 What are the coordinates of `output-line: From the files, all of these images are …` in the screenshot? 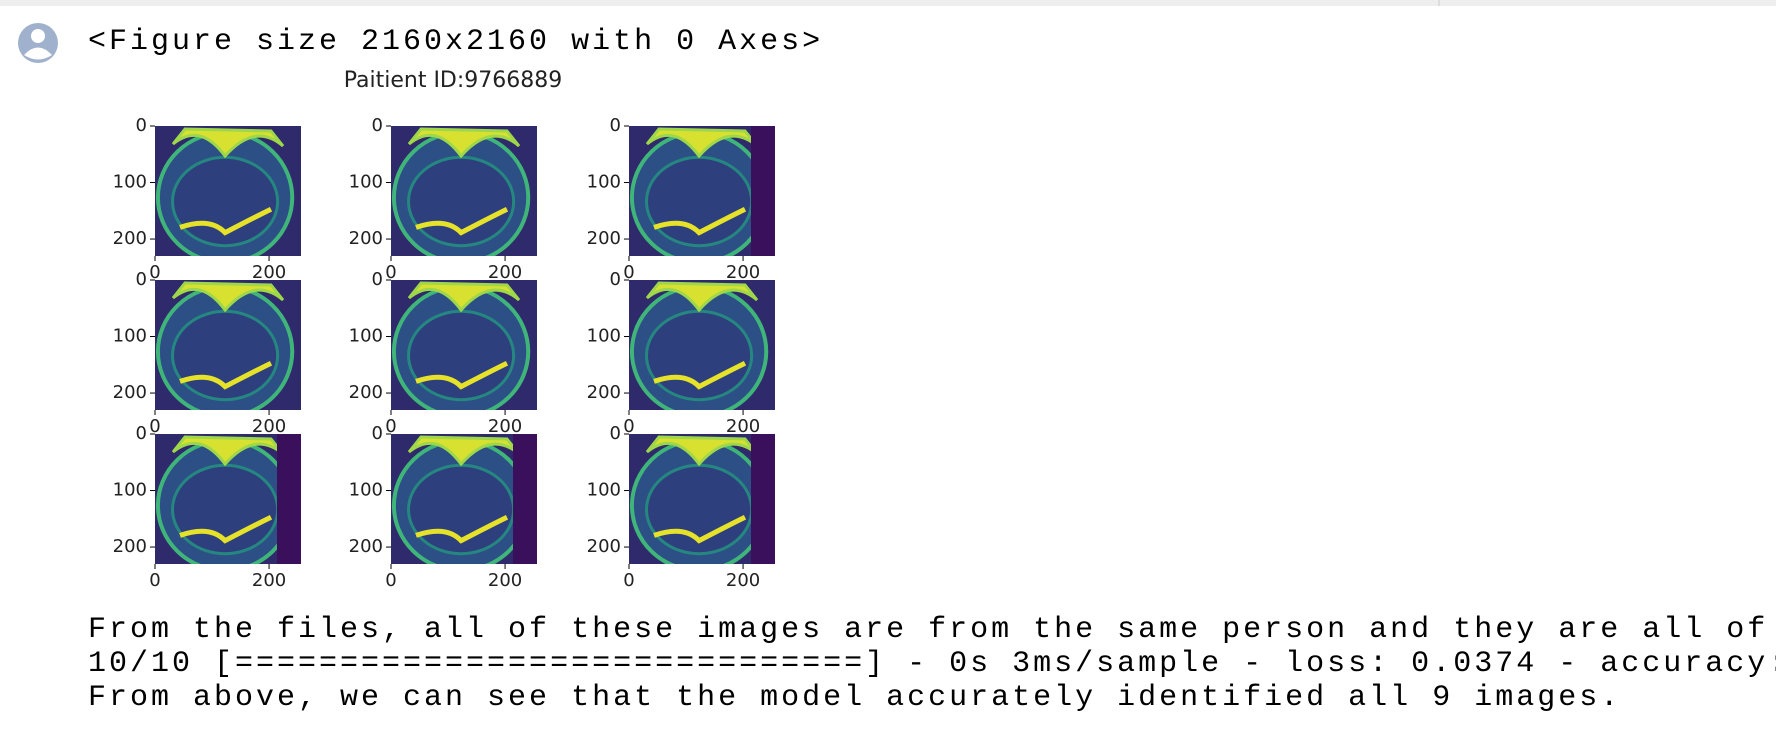 It's located at (932, 630).